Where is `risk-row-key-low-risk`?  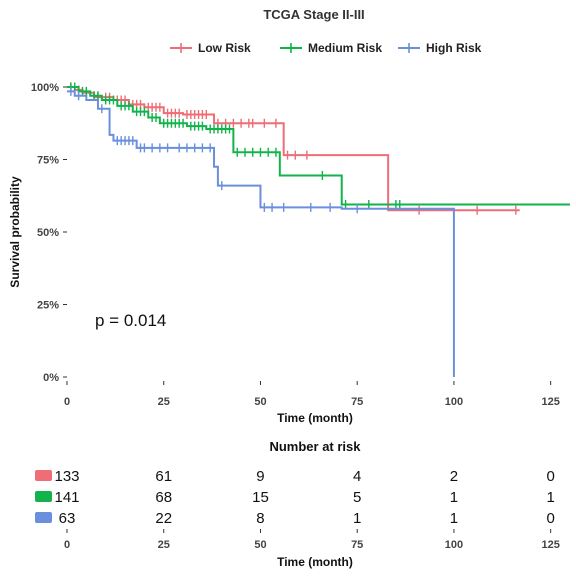 risk-row-key-low-risk is located at coordinates (43, 475).